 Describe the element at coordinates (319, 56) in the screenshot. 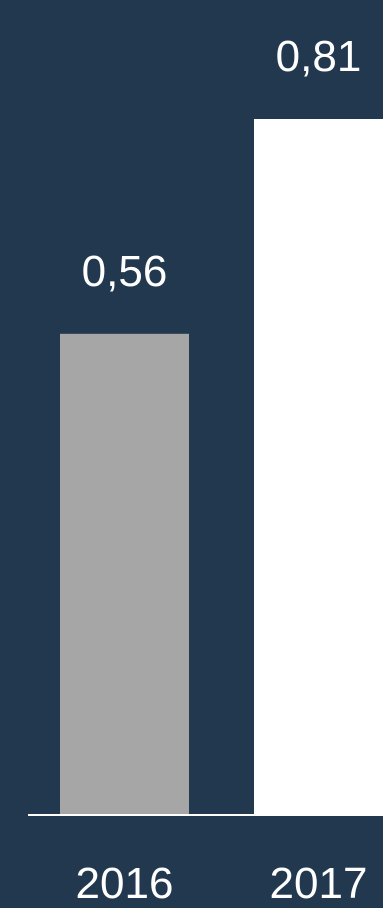

I see `data-label-2017: 0,81` at that location.